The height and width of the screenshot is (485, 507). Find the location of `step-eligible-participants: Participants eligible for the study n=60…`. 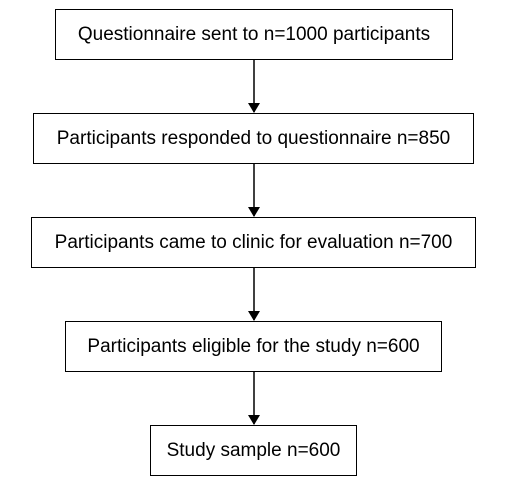

step-eligible-participants: Participants eligible for the study n=60… is located at coordinates (253, 346).